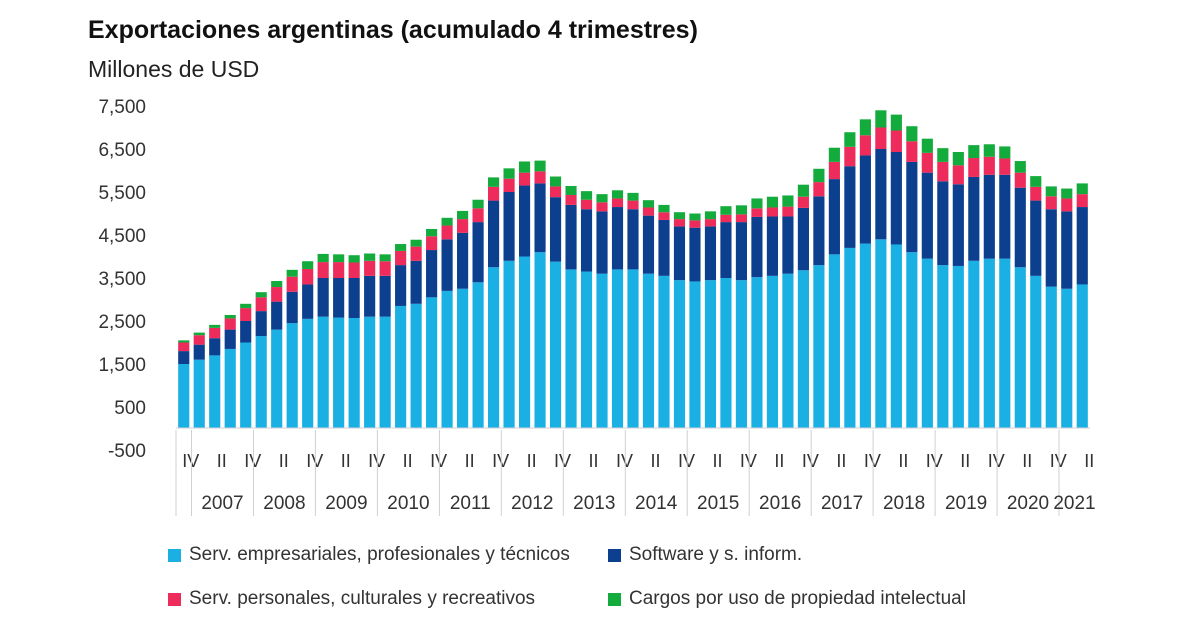 Image resolution: width=1200 pixels, height=630 pixels. Describe the element at coordinates (614, 599) in the screenshot. I see `legend-swatch-propiedad-intelectual` at that location.